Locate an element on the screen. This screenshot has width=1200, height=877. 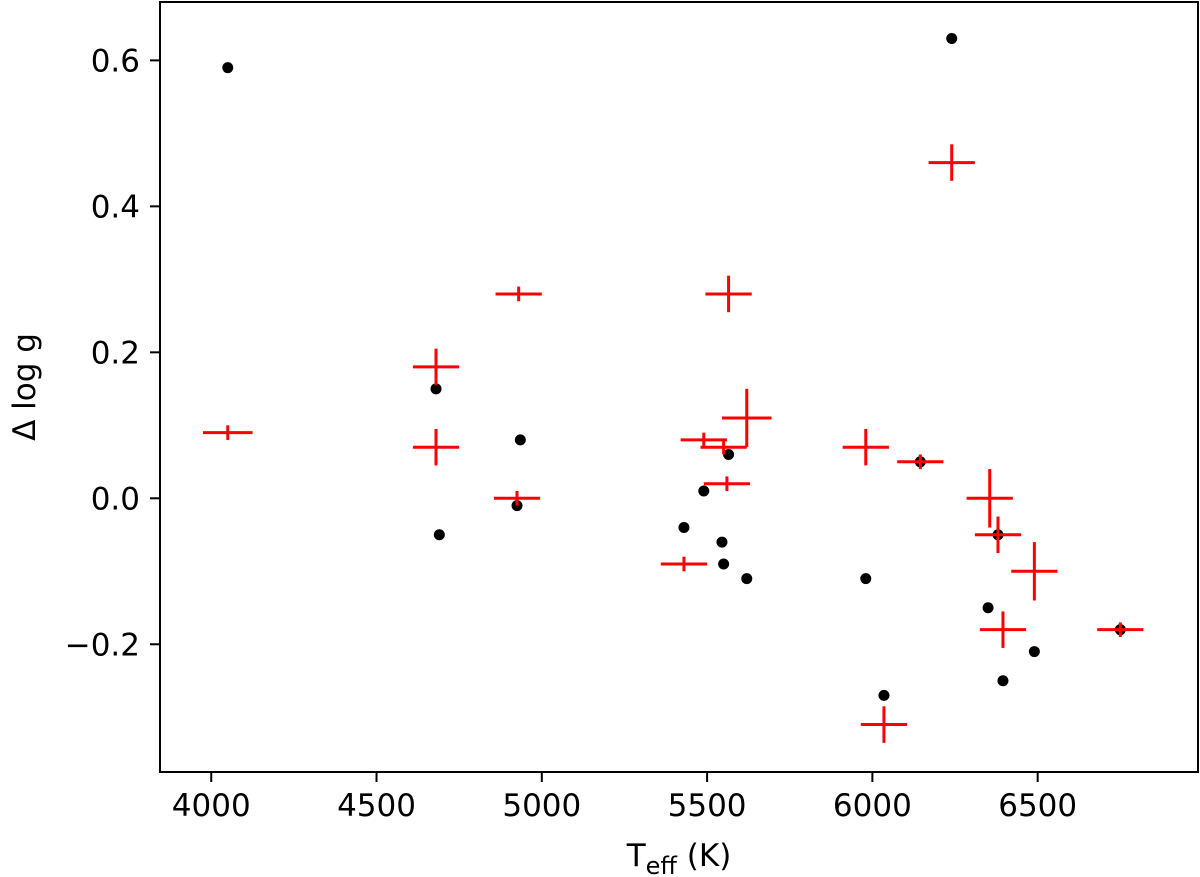
x-axis: 4000 4500 5000 5500 6000 6500 is located at coordinates (624, 798).